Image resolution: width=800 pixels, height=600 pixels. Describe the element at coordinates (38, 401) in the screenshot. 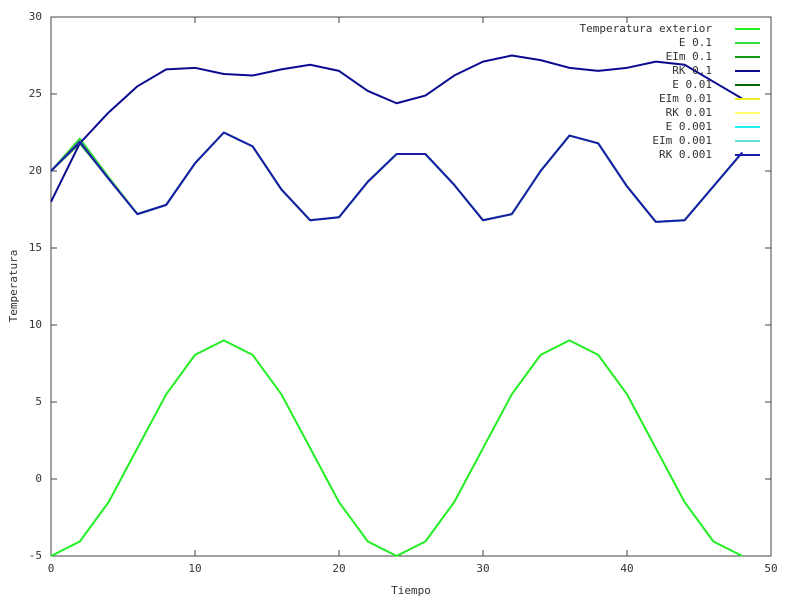

I see `y-tick-label: 5` at that location.